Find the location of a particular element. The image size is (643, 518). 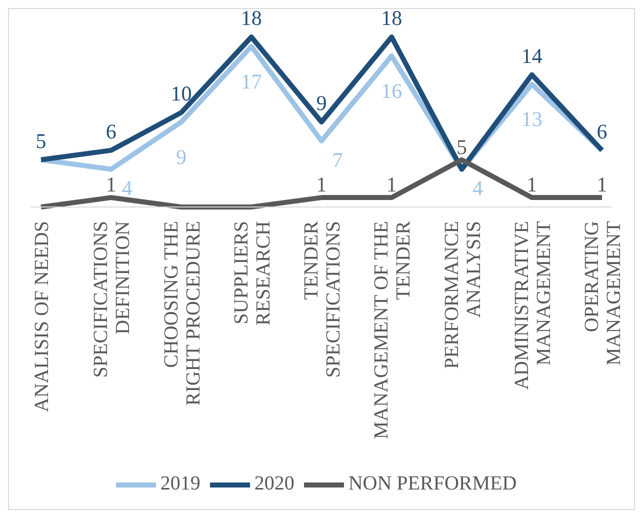

x-tick-label: SPECIFICATIONS DEFINITION is located at coordinates (112, 299).